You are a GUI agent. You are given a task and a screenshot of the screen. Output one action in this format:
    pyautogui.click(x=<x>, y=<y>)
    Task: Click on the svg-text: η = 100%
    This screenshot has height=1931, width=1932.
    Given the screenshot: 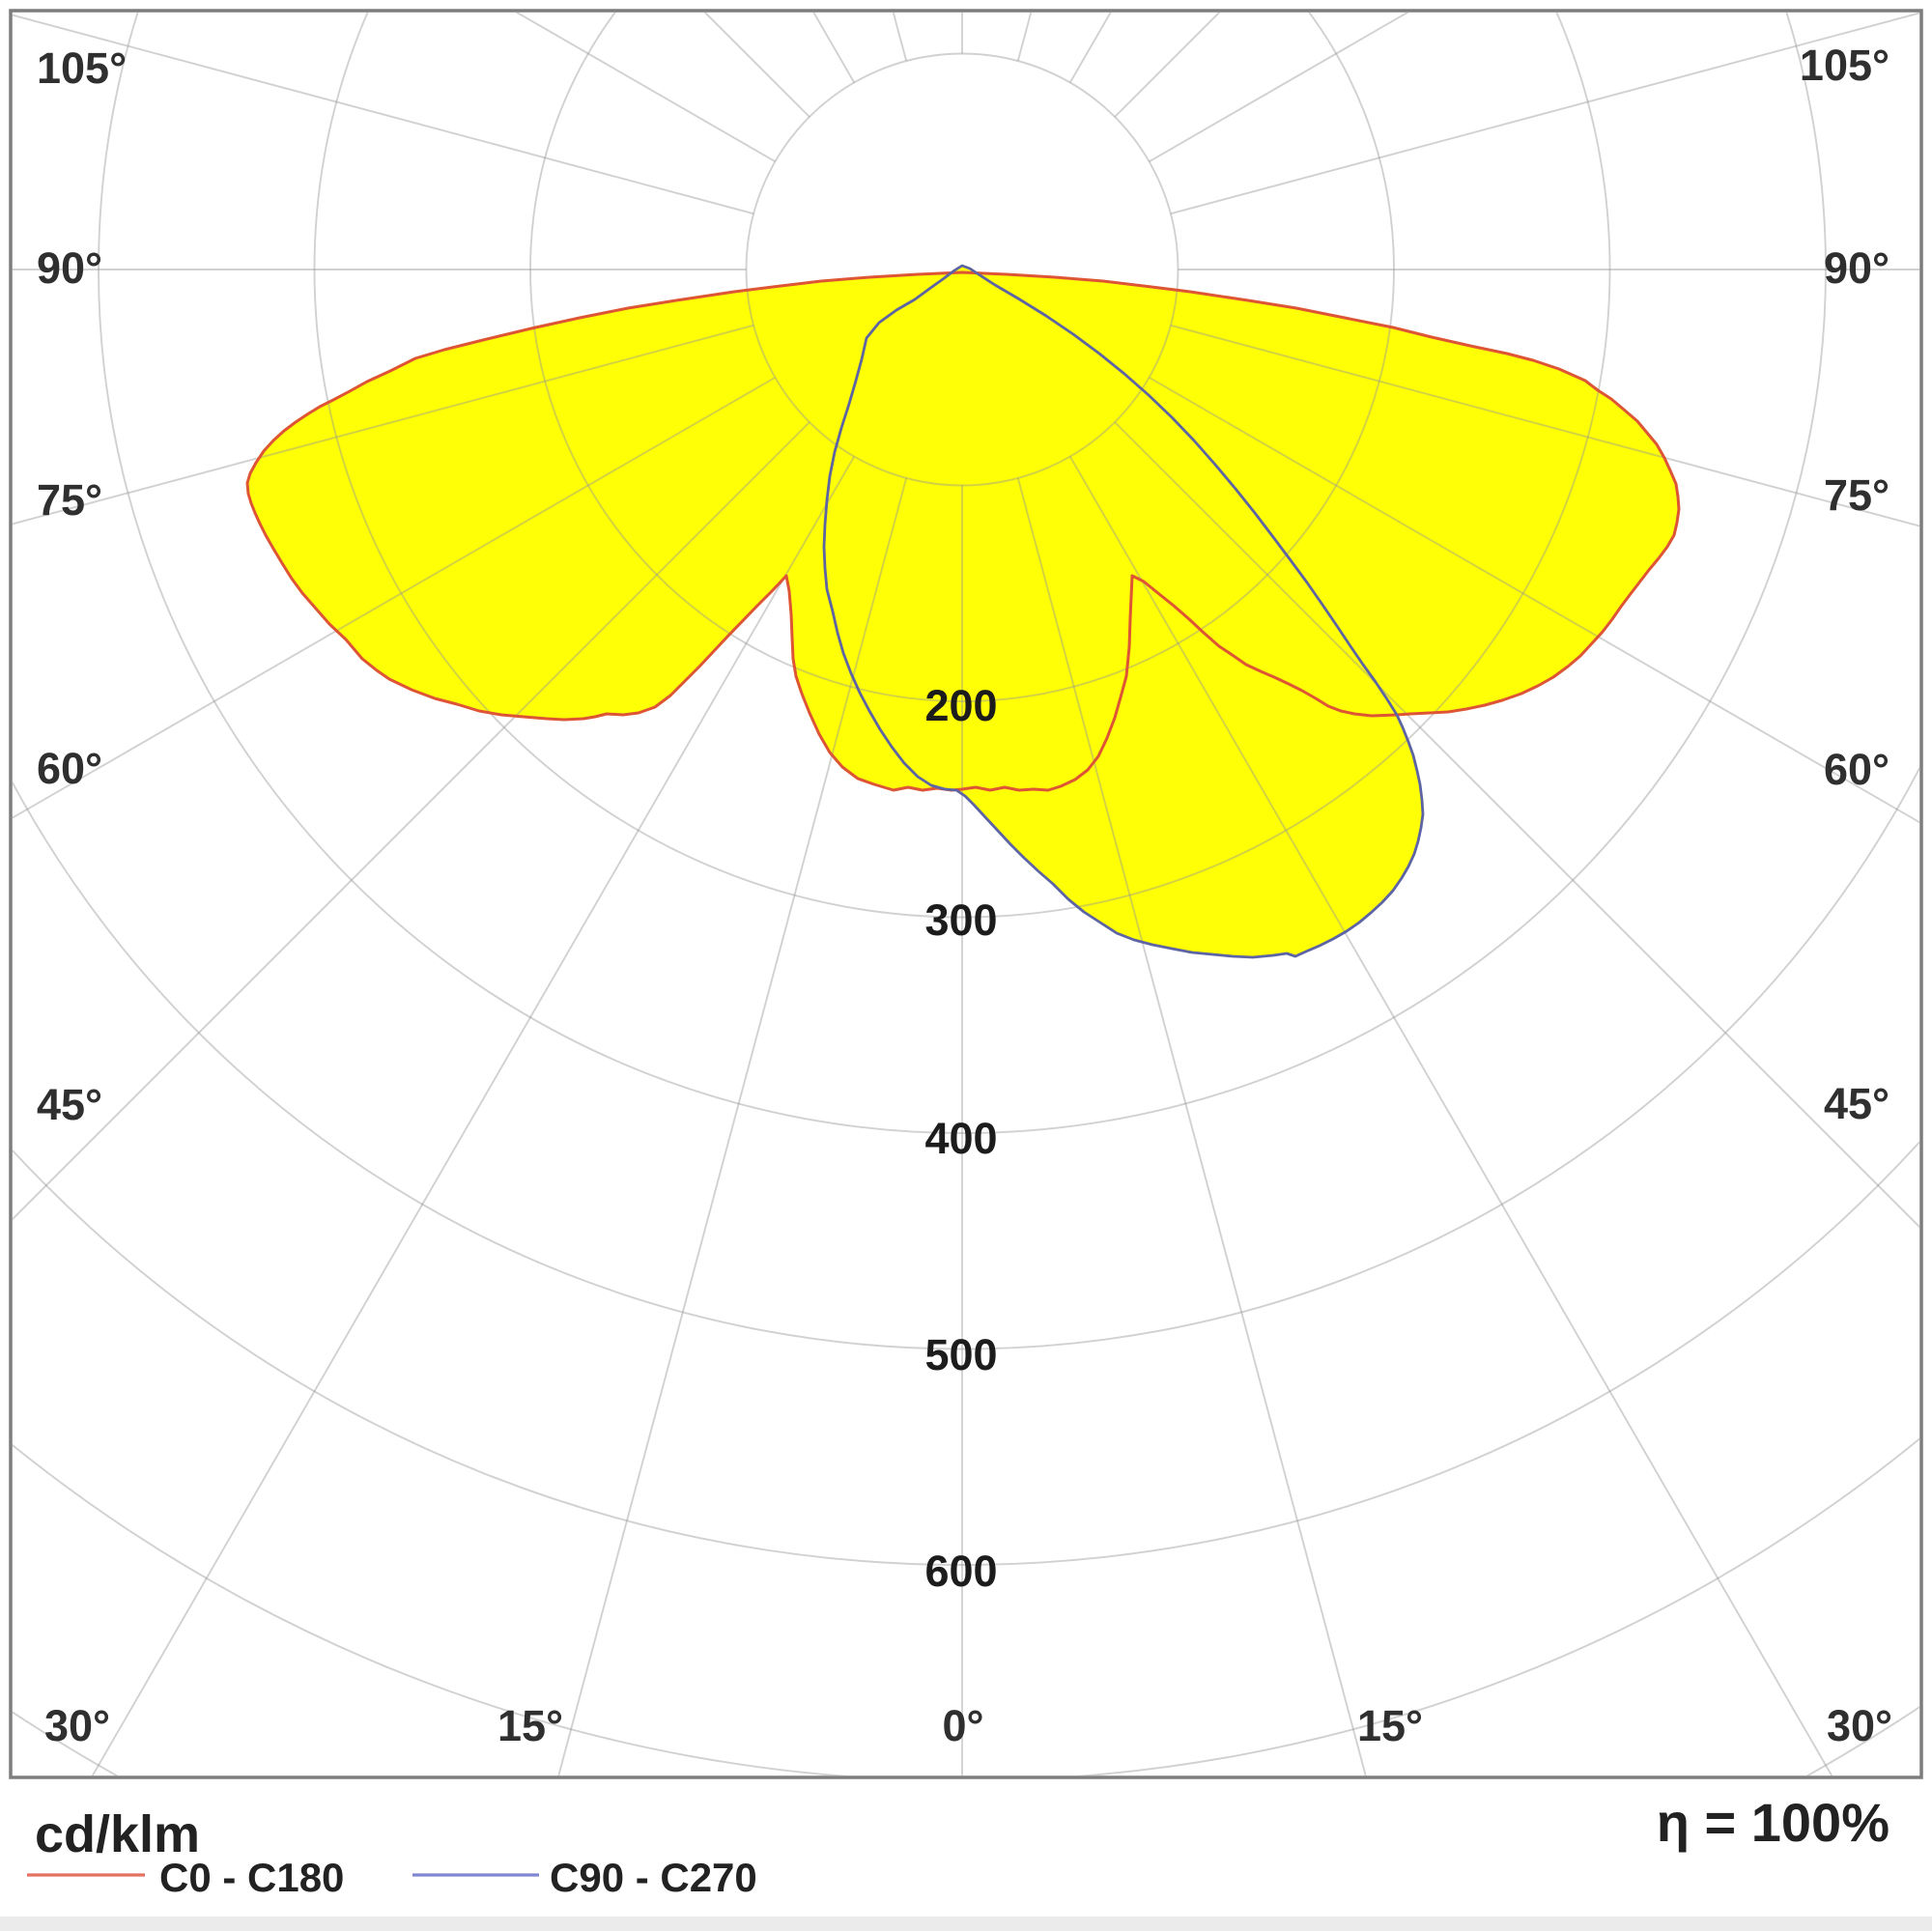 What is the action you would take?
    pyautogui.click(x=1773, y=1822)
    